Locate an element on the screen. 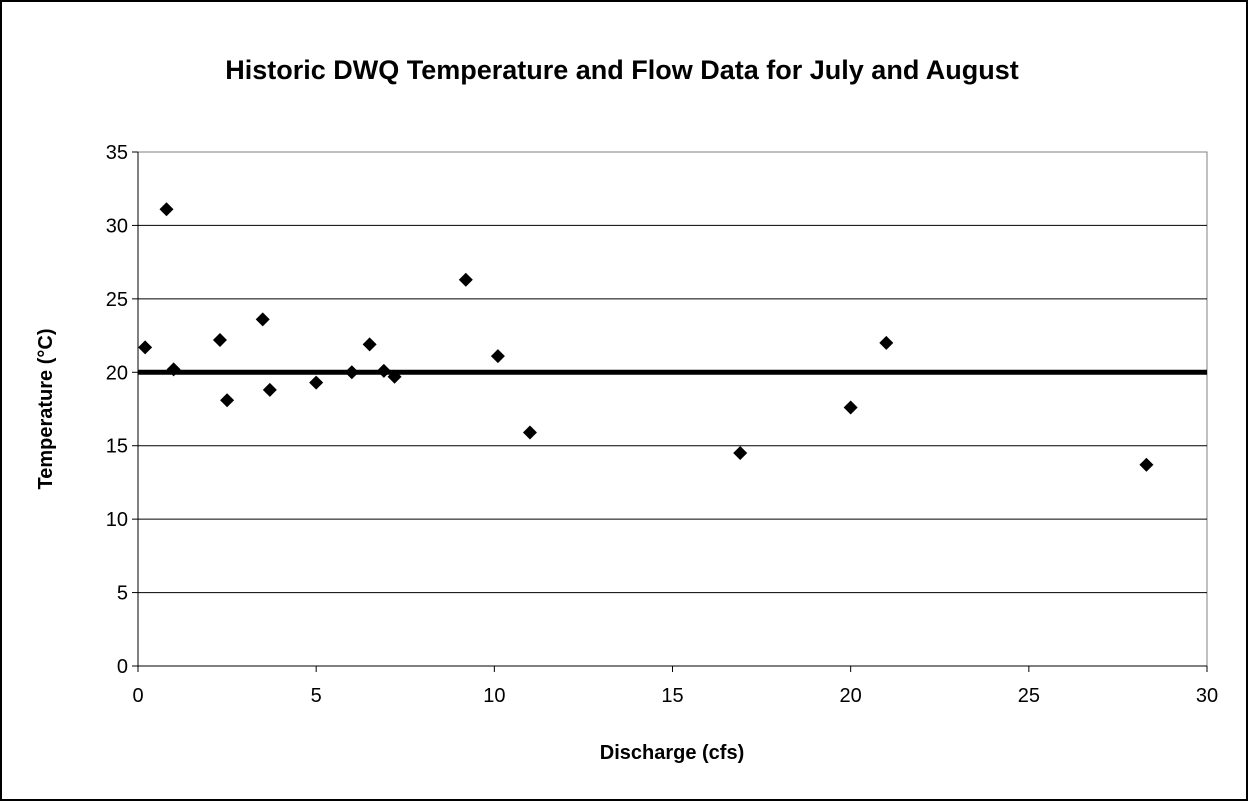 Image resolution: width=1248 pixels, height=804 pixels. x-axis-title: Discharge (cfs) is located at coordinates (672, 753).